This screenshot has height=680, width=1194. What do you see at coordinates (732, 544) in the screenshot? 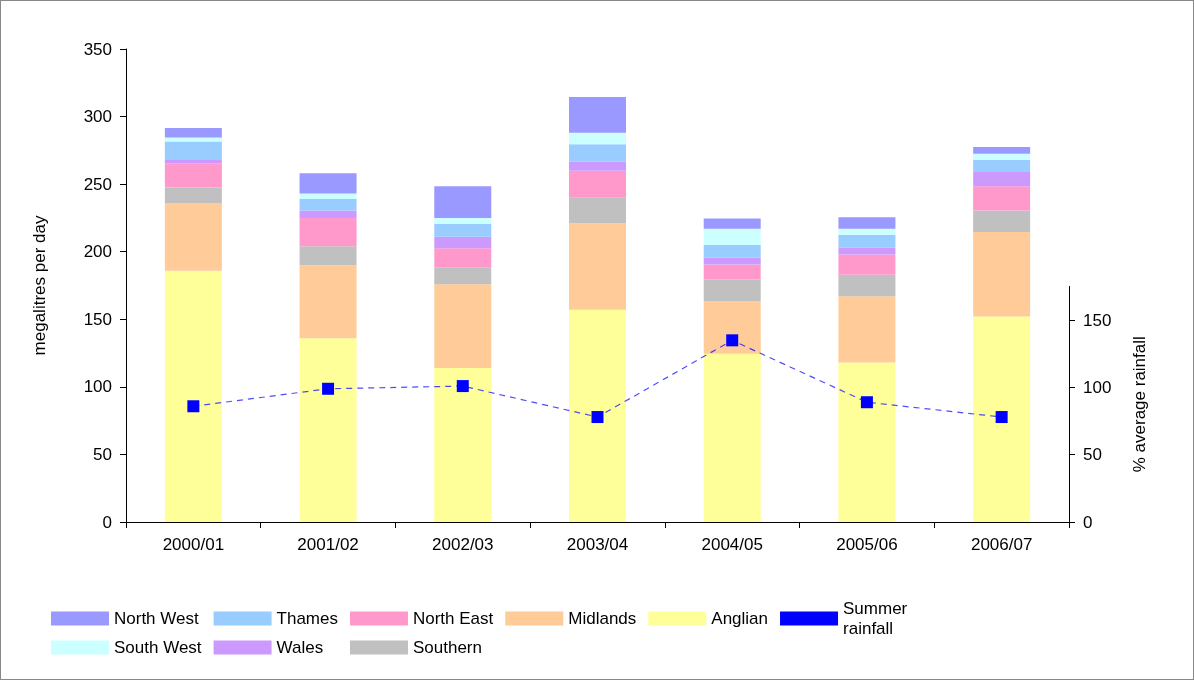
I see `x-tick-label: 2004/05` at bounding box center [732, 544].